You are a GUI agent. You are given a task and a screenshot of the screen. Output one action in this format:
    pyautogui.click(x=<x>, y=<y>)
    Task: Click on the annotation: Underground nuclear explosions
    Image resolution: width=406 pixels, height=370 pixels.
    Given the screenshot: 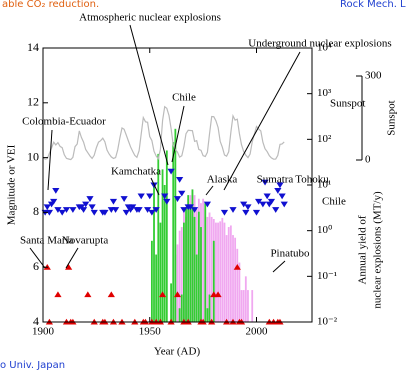 What is the action you would take?
    pyautogui.click(x=319, y=44)
    